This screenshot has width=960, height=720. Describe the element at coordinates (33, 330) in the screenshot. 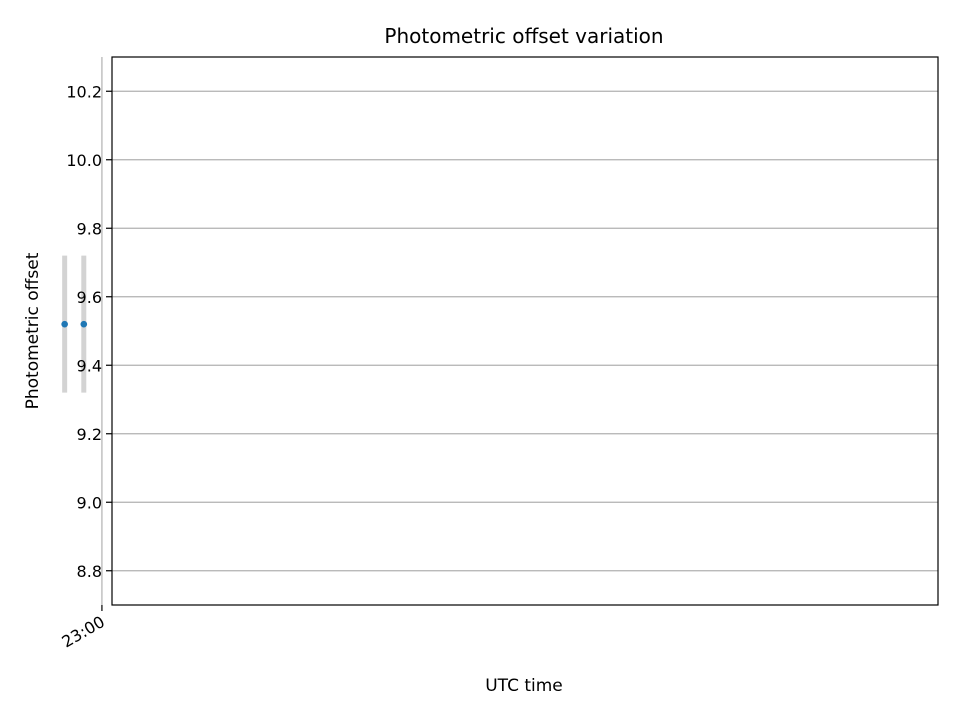

I see `y-axis-label: Photometric offset` at that location.